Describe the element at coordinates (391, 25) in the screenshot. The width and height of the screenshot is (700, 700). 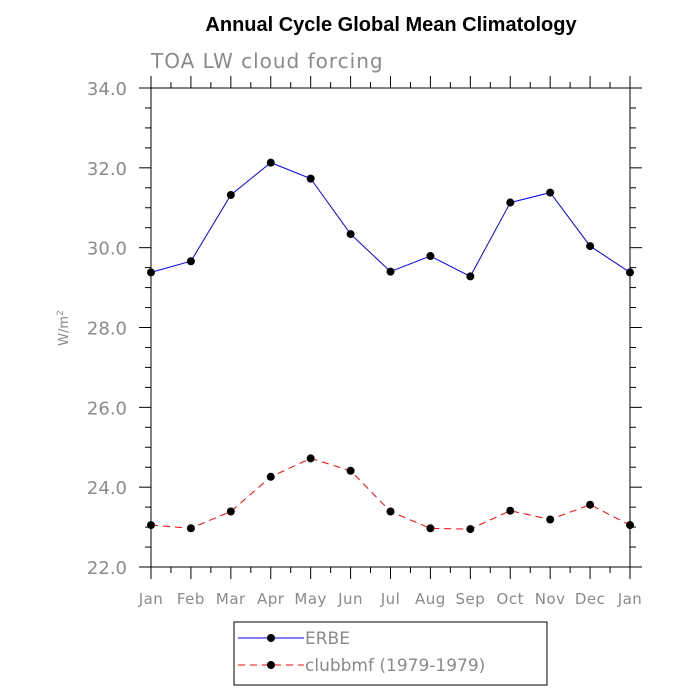
I see `chart-title: Annual Cycle Global Mean Climatology` at that location.